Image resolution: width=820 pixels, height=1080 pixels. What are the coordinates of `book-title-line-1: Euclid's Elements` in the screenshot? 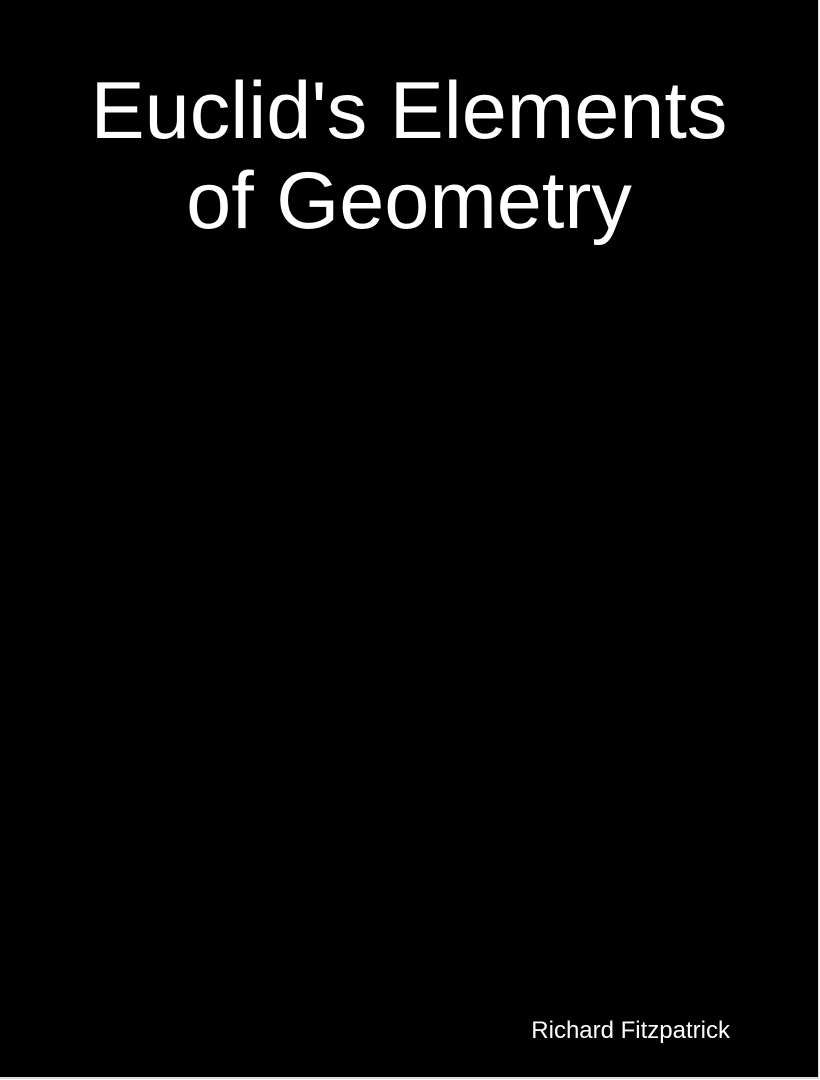 It's located at (409, 111).